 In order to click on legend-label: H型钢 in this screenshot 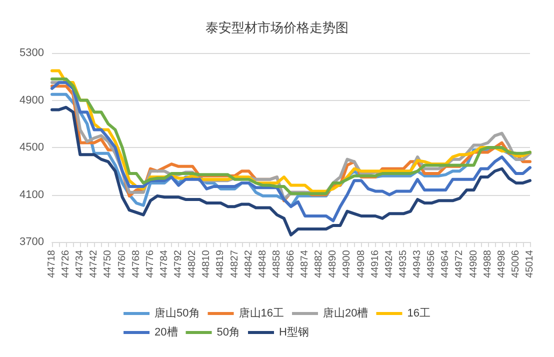, I will do `click(294, 332)`.